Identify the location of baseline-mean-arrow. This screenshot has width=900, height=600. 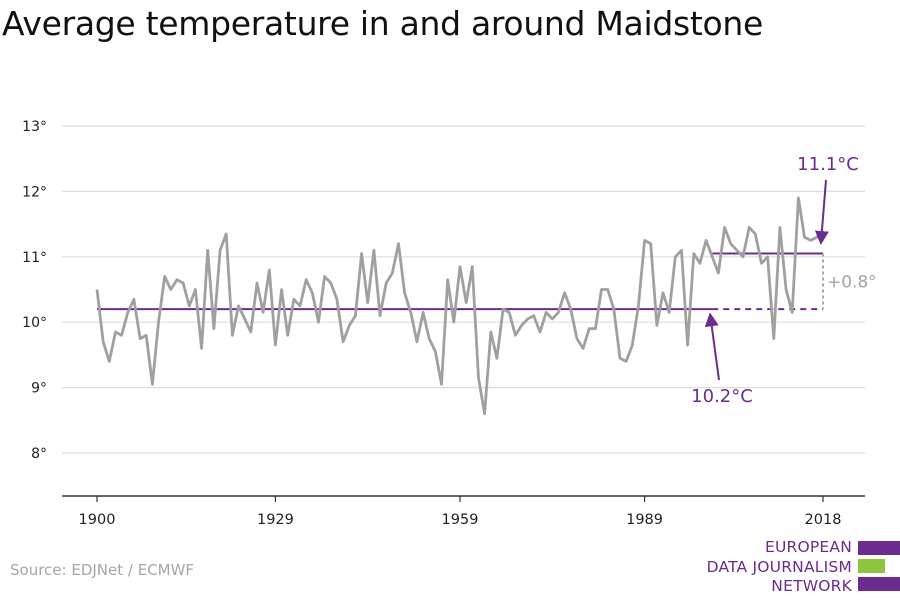
(712, 346).